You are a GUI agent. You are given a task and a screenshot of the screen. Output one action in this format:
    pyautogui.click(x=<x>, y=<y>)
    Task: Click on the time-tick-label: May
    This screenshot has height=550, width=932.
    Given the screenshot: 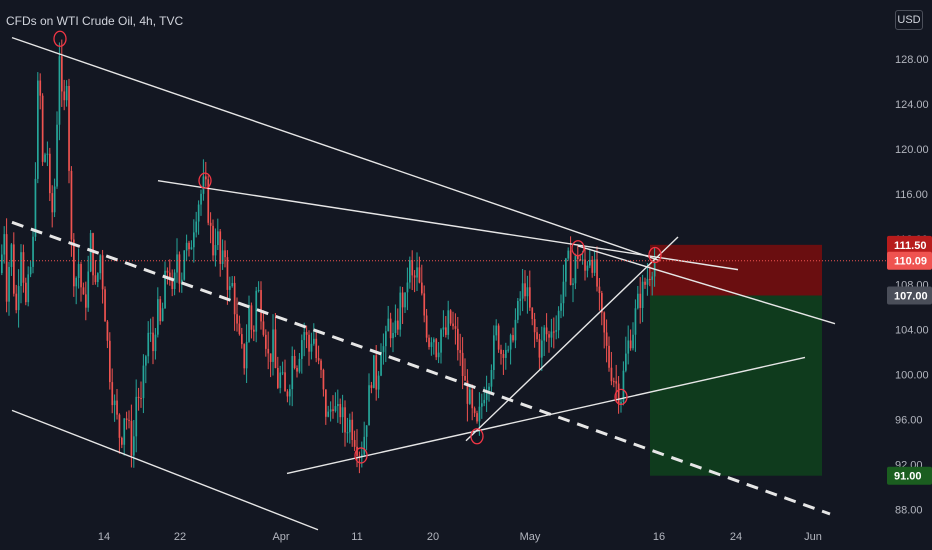 What is the action you would take?
    pyautogui.click(x=530, y=537)
    